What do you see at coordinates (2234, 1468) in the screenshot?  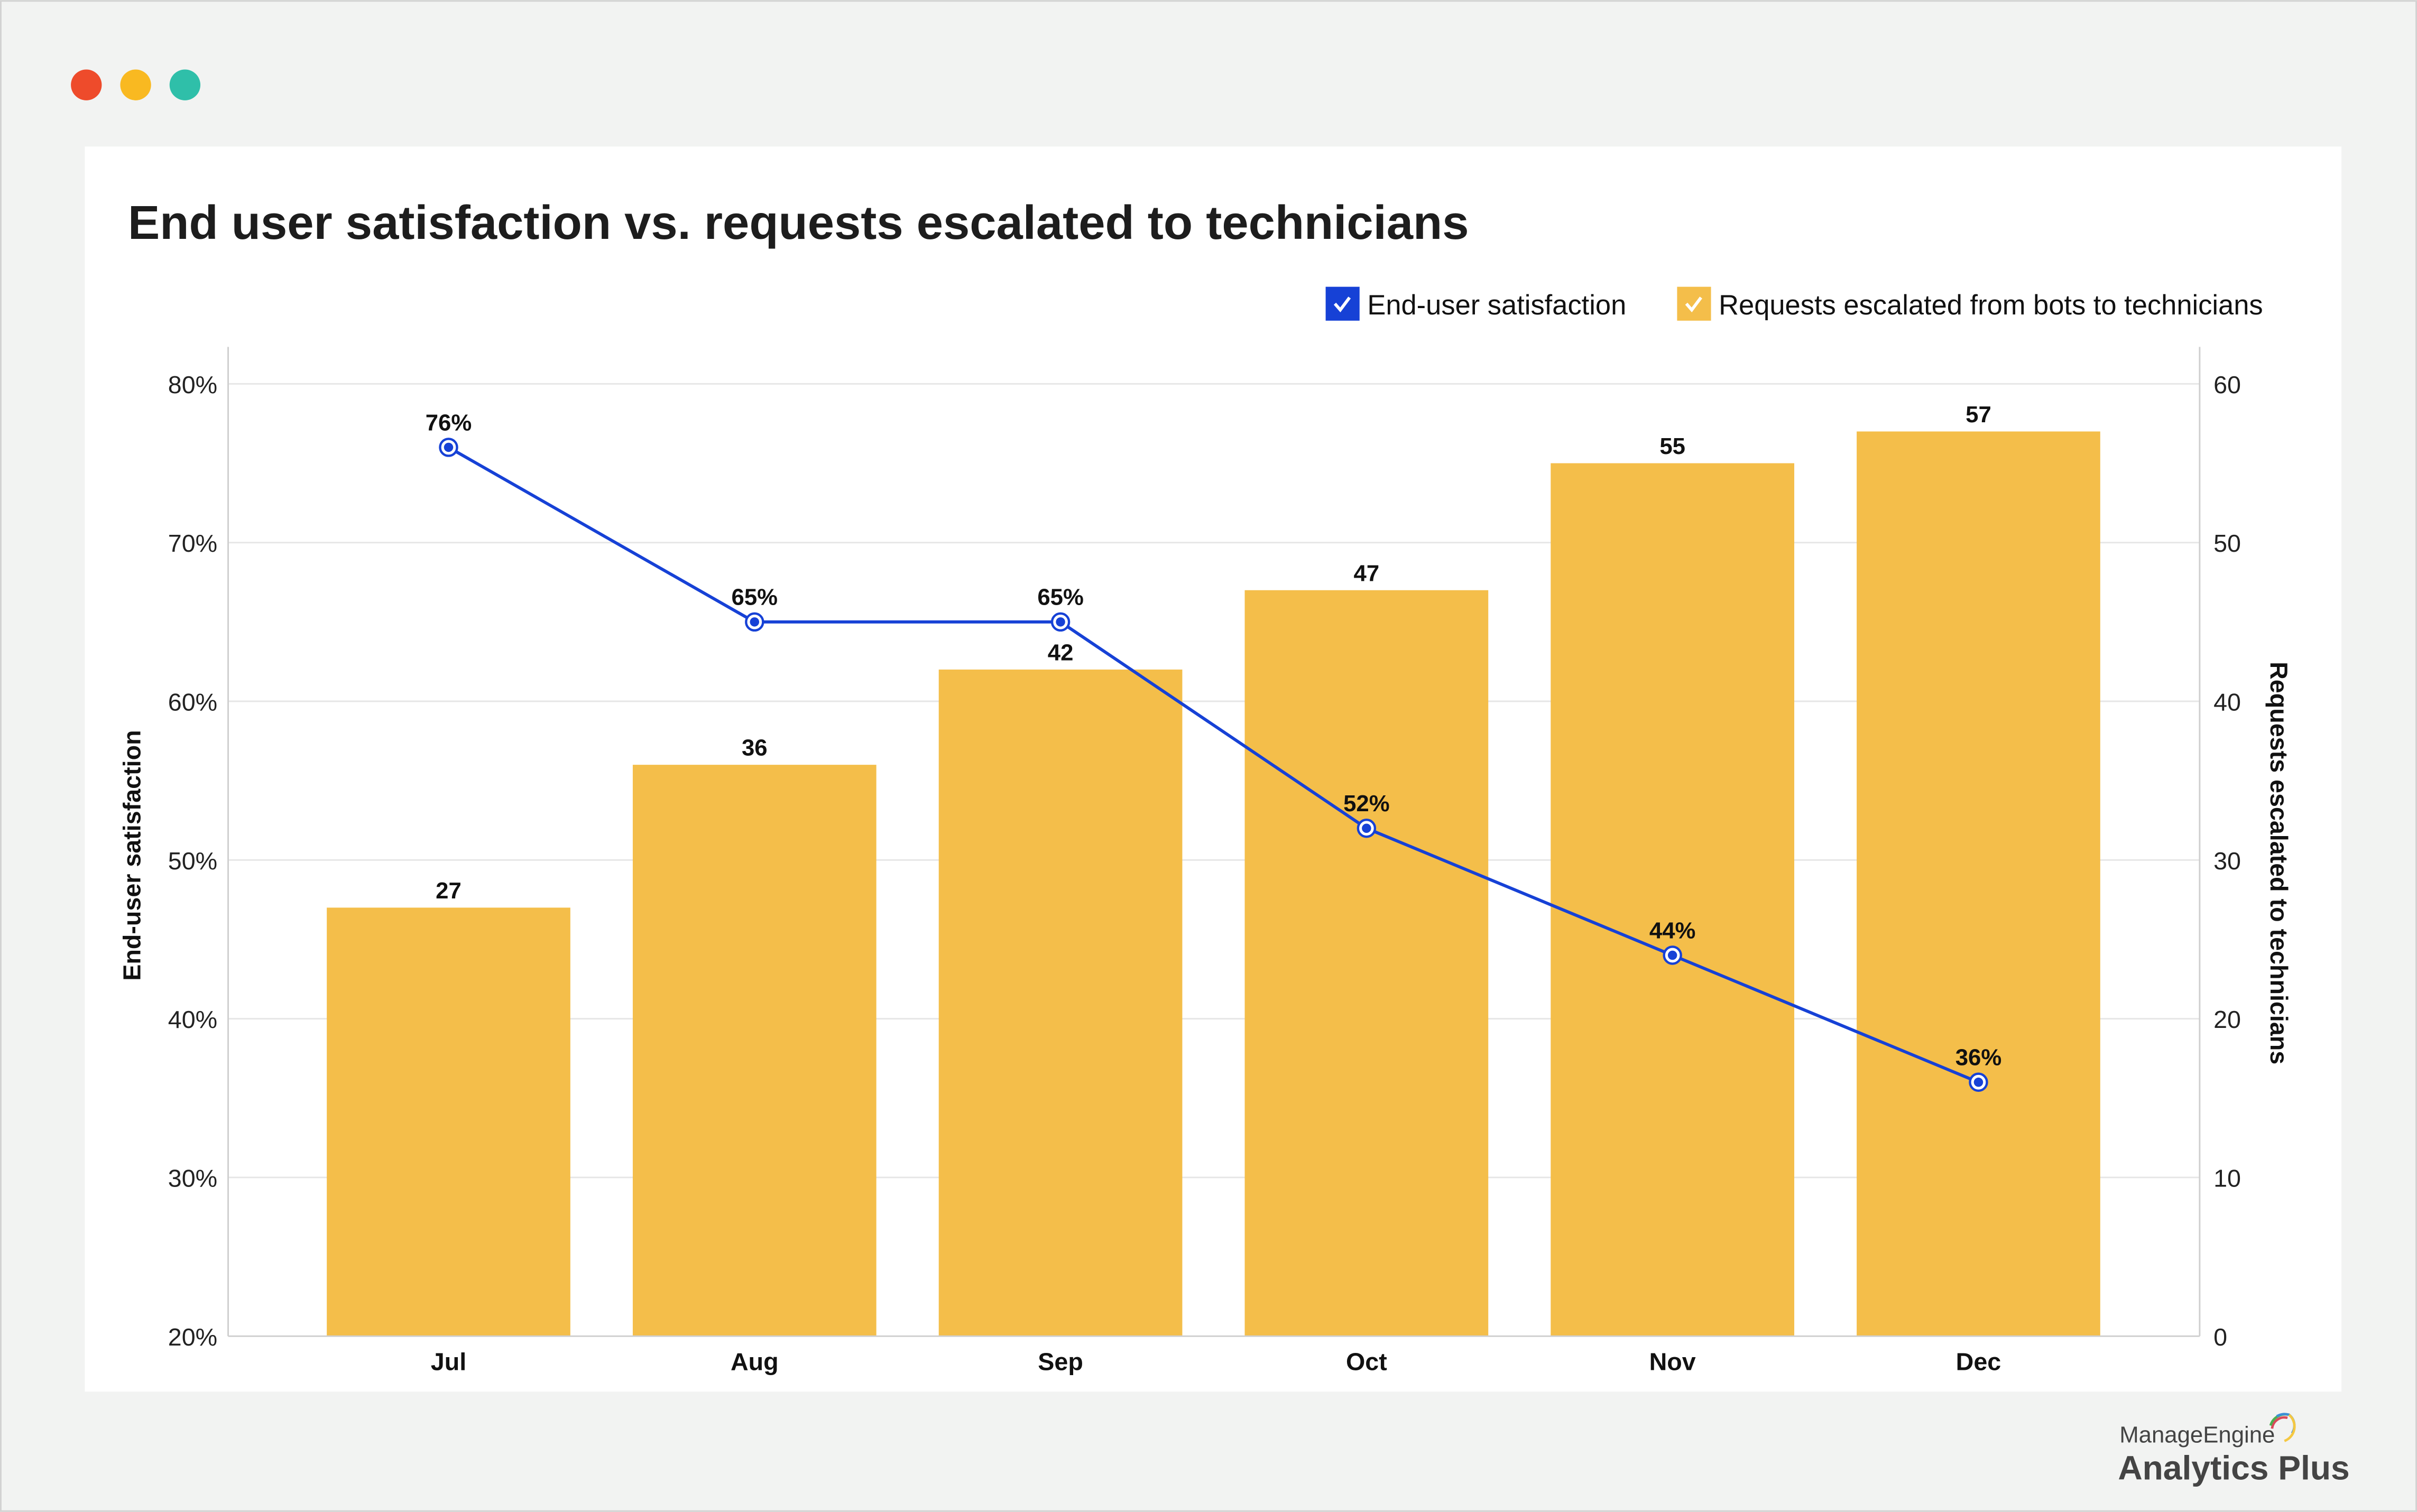 I see `brand-line2: Analytics Plus` at bounding box center [2234, 1468].